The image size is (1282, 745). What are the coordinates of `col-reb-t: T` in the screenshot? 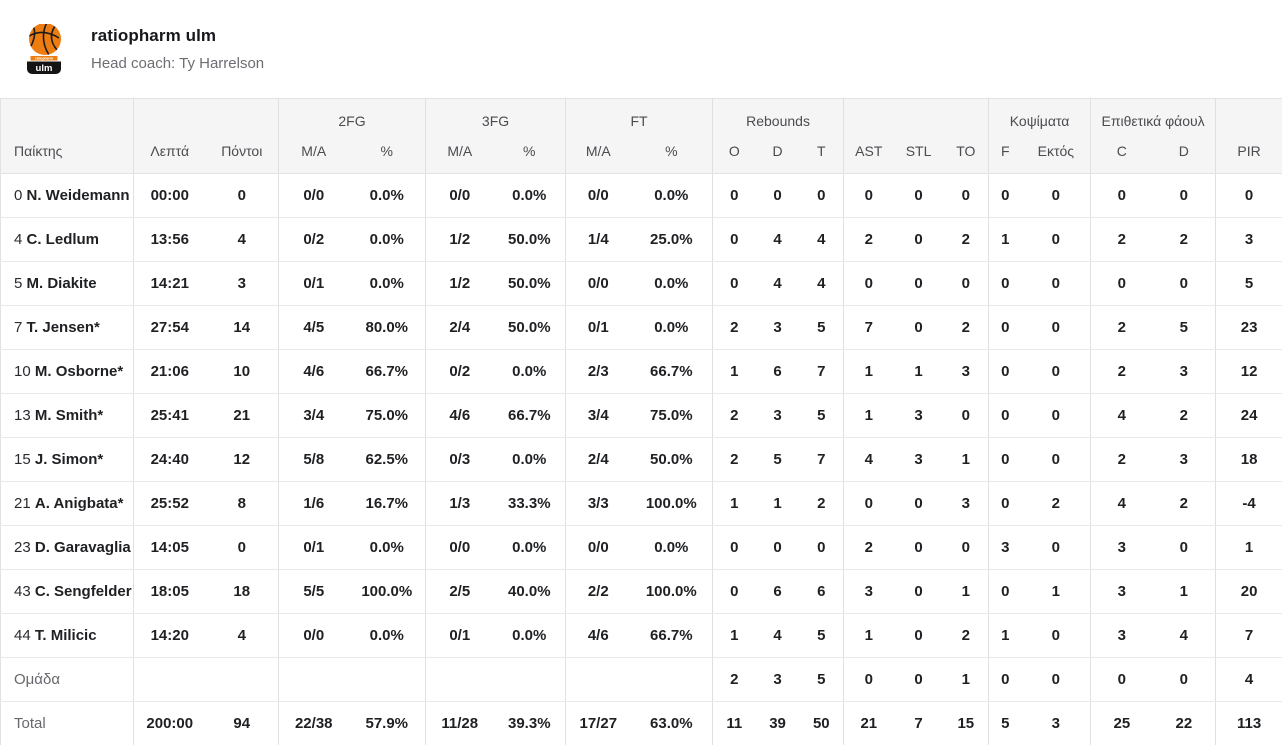 It's located at (821, 154).